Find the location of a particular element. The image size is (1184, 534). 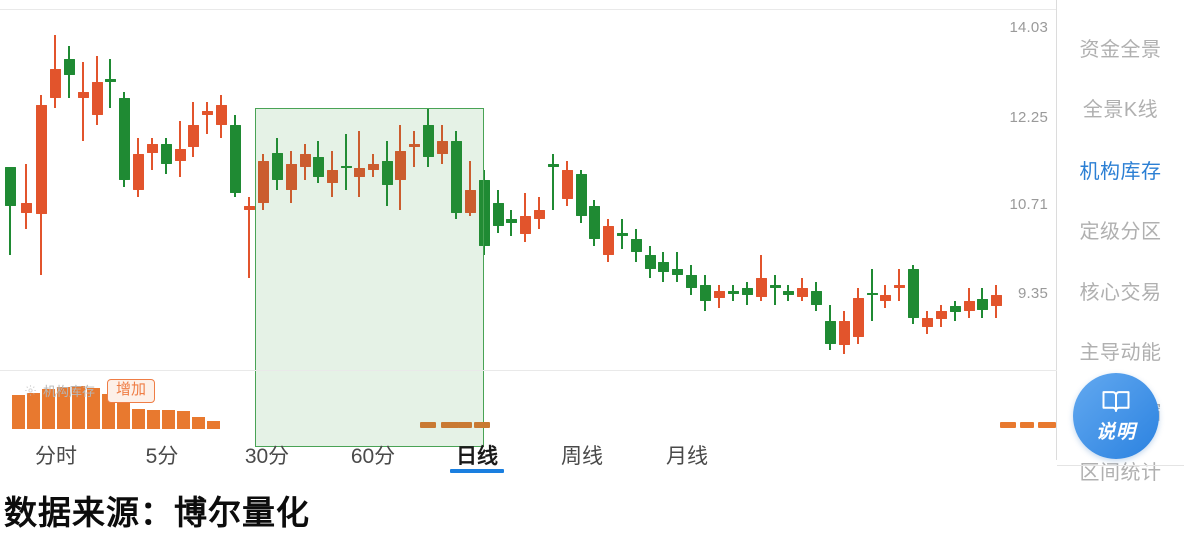

timeframe-tab-5分: 5分 is located at coordinates (162, 456).